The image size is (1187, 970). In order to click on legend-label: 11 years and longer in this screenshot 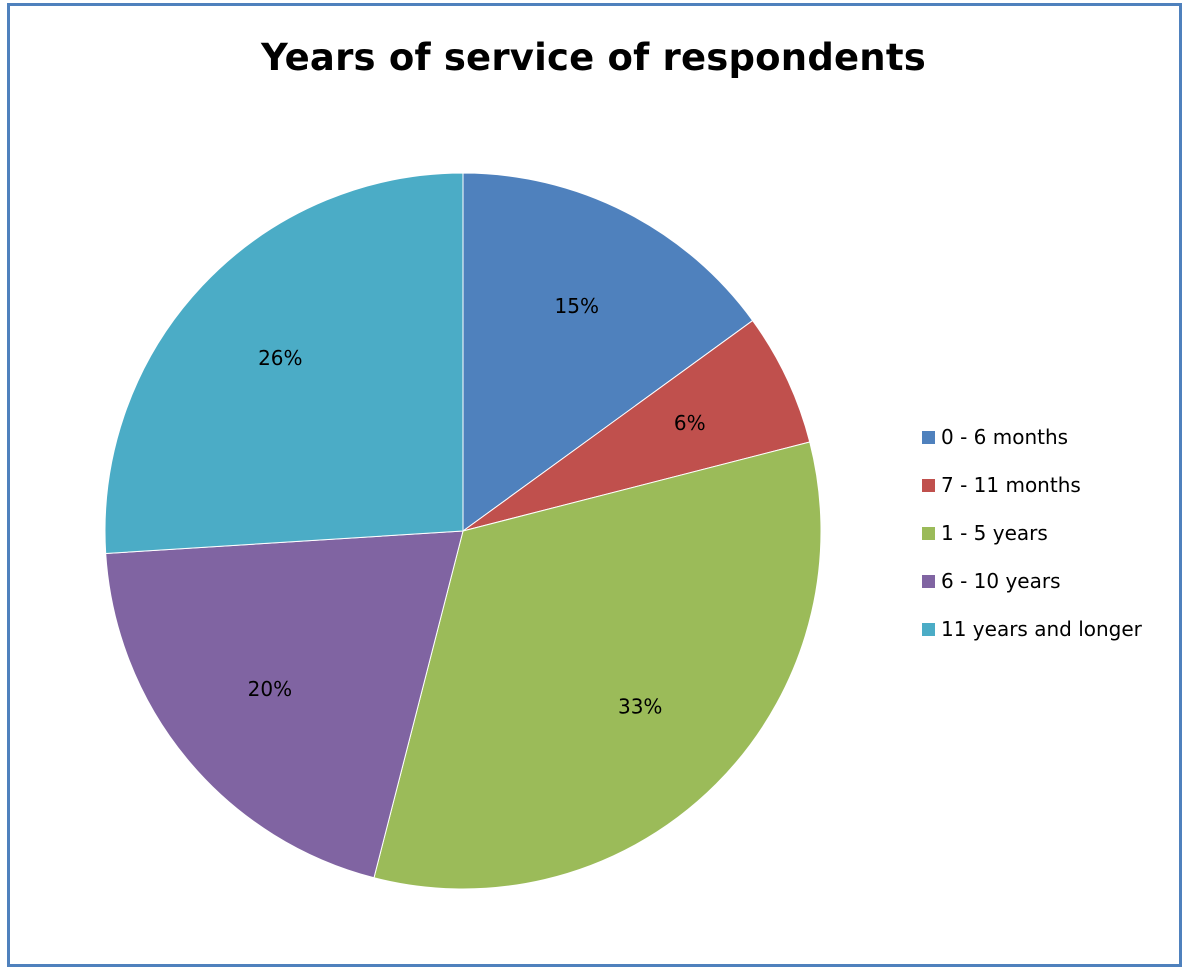, I will do `click(1041, 629)`.